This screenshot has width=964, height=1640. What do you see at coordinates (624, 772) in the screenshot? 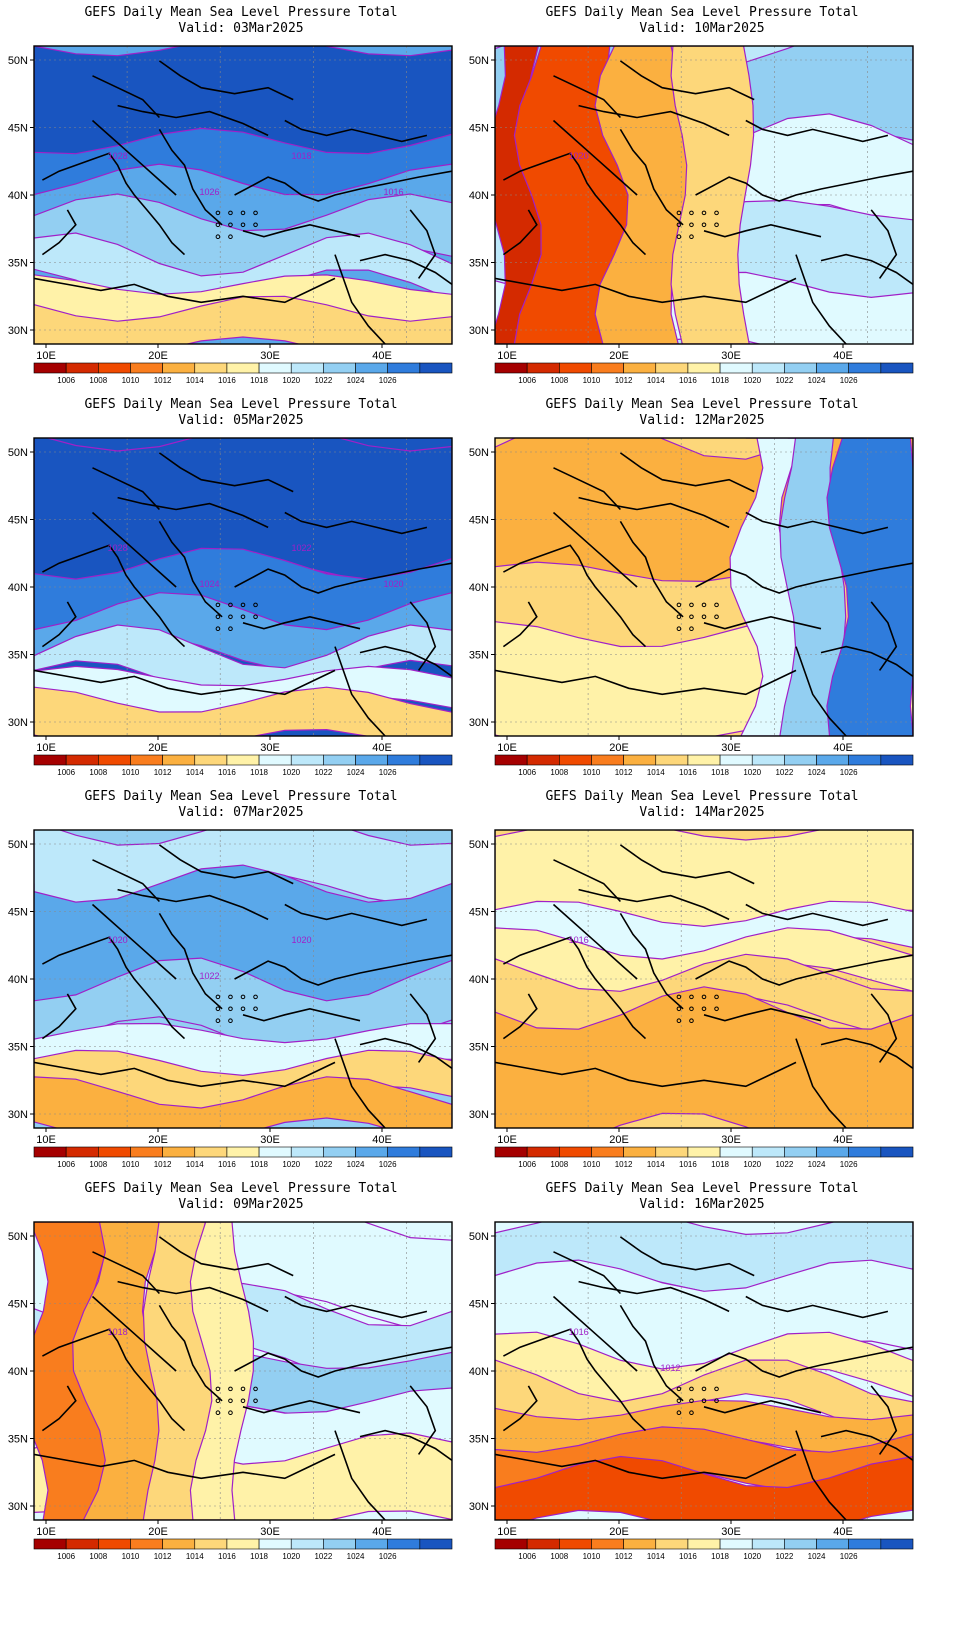
I see `colorbar-label: 1012` at bounding box center [624, 772].